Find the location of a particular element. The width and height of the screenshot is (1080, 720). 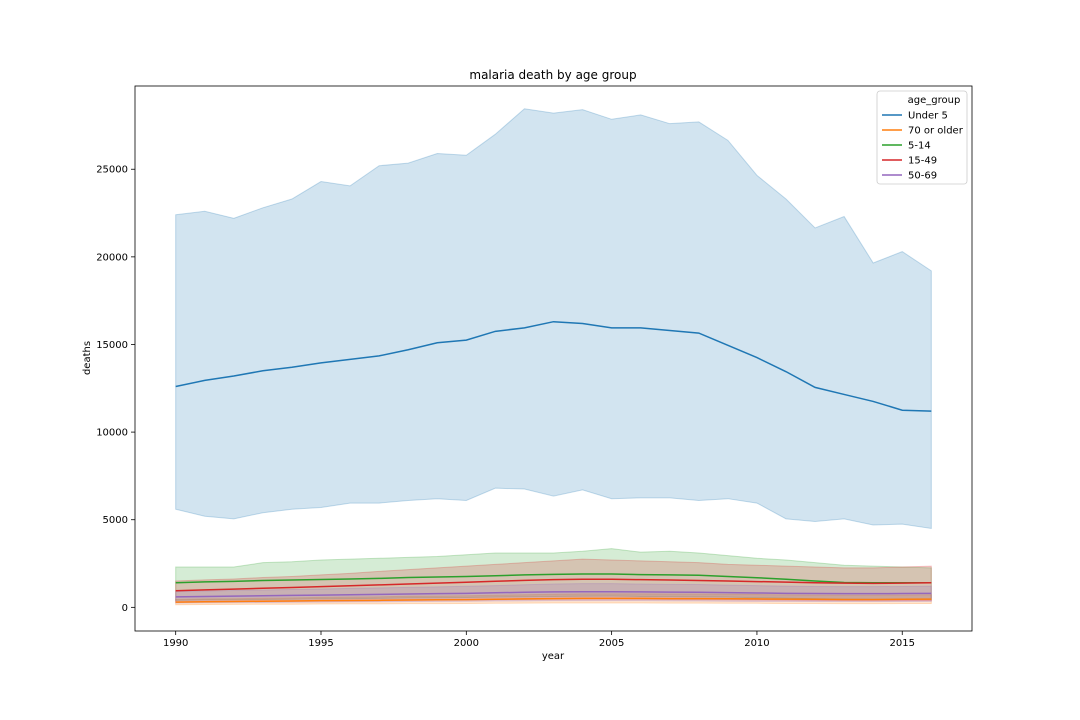

y-tick-label-5000: 5000 is located at coordinates (115, 520).